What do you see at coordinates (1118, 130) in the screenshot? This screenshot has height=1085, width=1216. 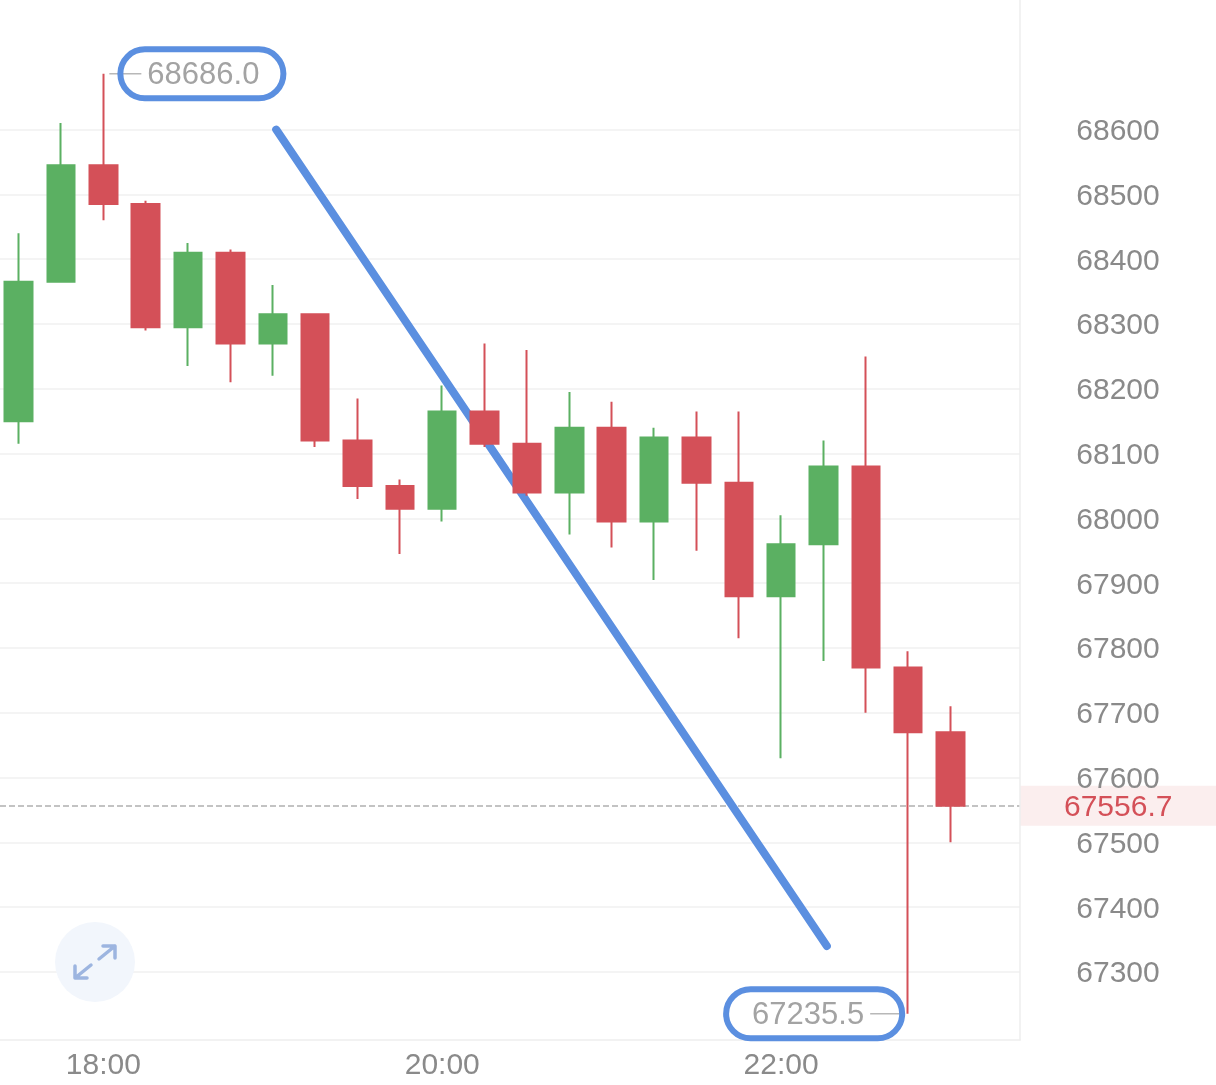 I see `y-tick-label: 68600` at bounding box center [1118, 130].